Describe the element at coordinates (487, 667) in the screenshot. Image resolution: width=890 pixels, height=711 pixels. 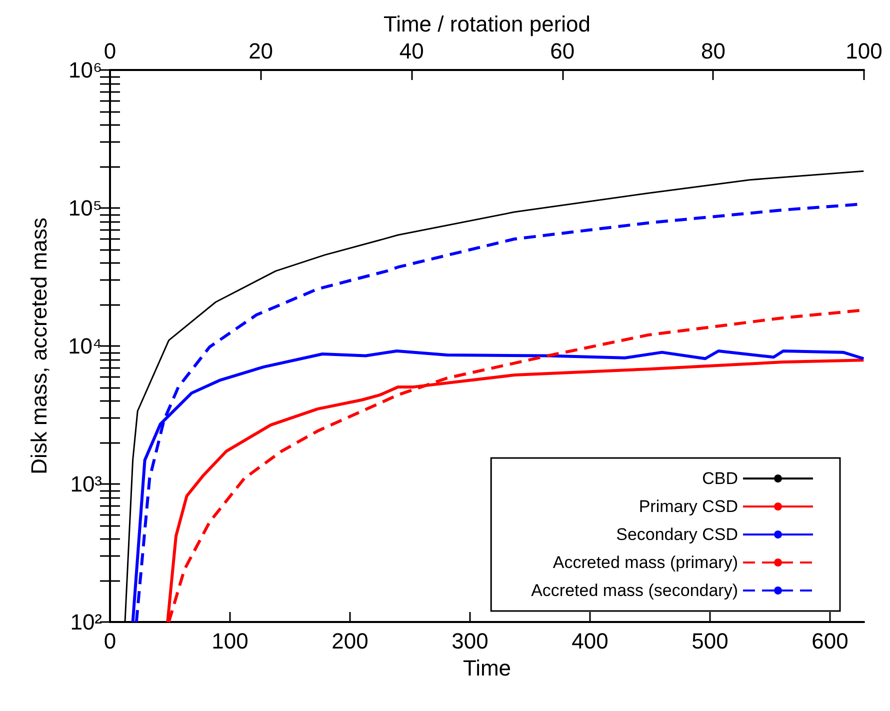
I see `x-axis-title: Time` at that location.